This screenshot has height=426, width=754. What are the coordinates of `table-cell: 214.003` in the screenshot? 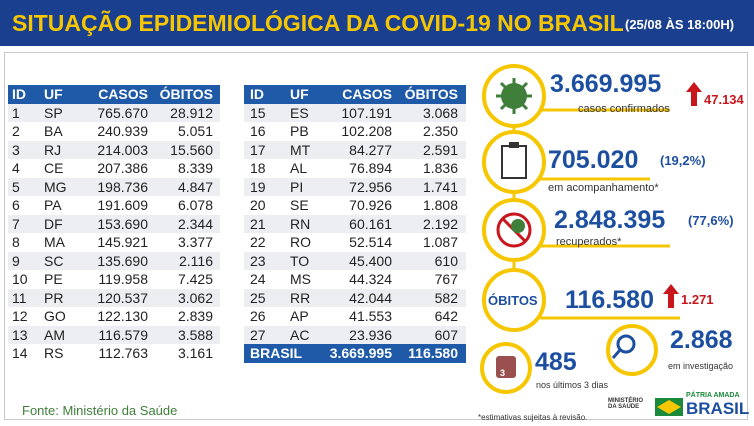 It's located at (122, 149).